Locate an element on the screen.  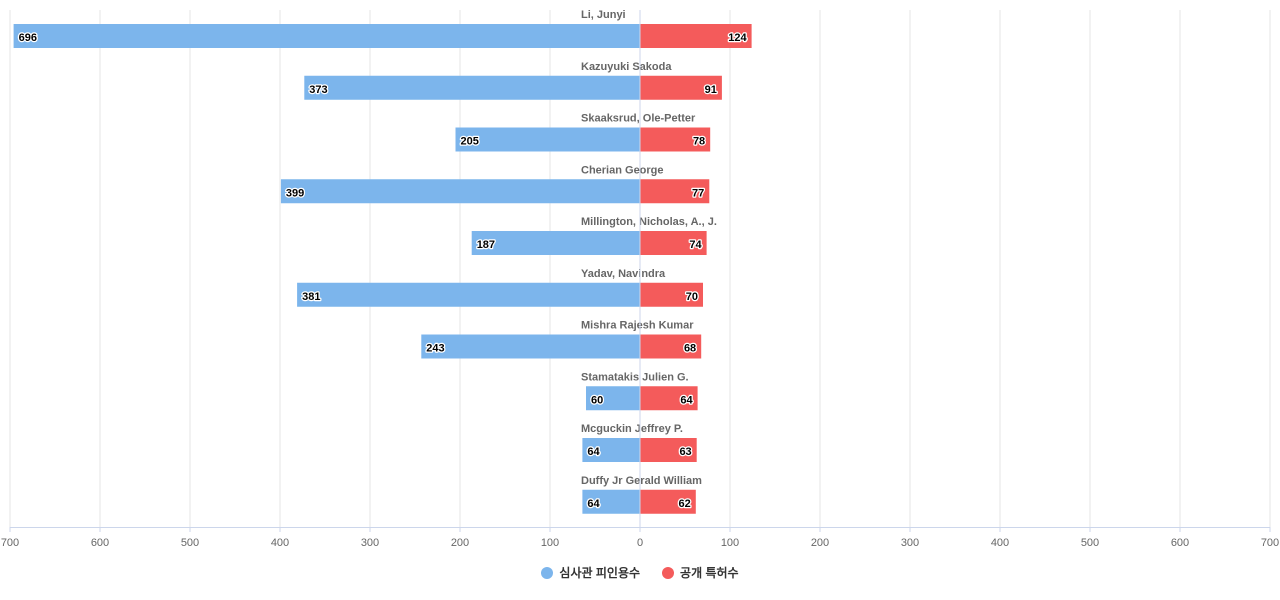
data-label-patents: 124 is located at coordinates (737, 38).